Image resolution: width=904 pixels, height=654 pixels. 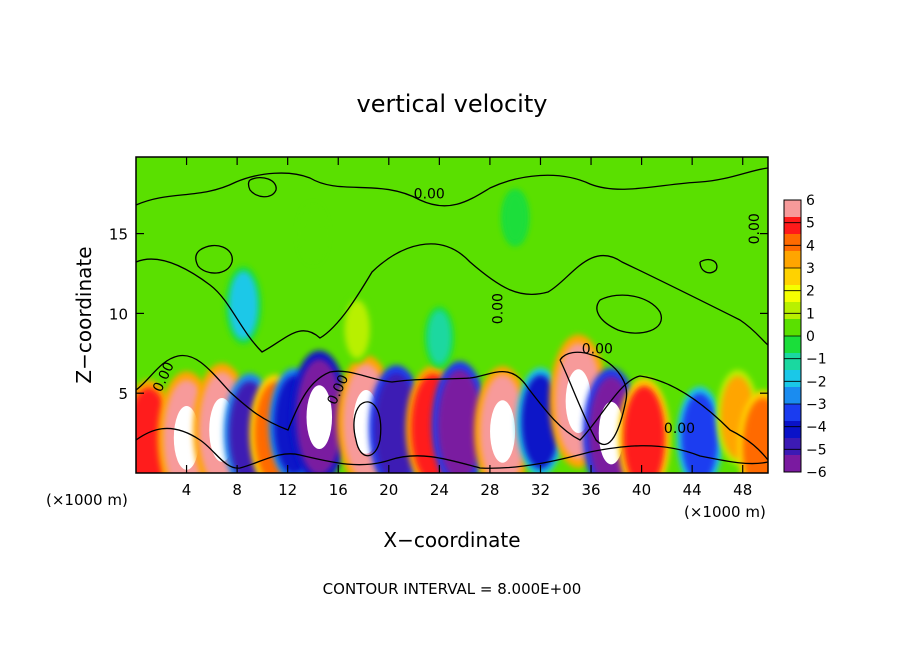 What do you see at coordinates (816, 405) in the screenshot?
I see `colorbar-tick-label: −3` at bounding box center [816, 405].